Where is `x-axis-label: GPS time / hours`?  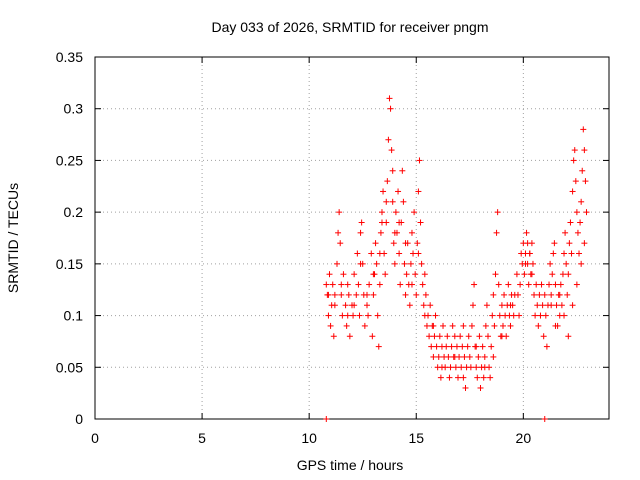
x-axis-label: GPS time / hours is located at coordinates (350, 465).